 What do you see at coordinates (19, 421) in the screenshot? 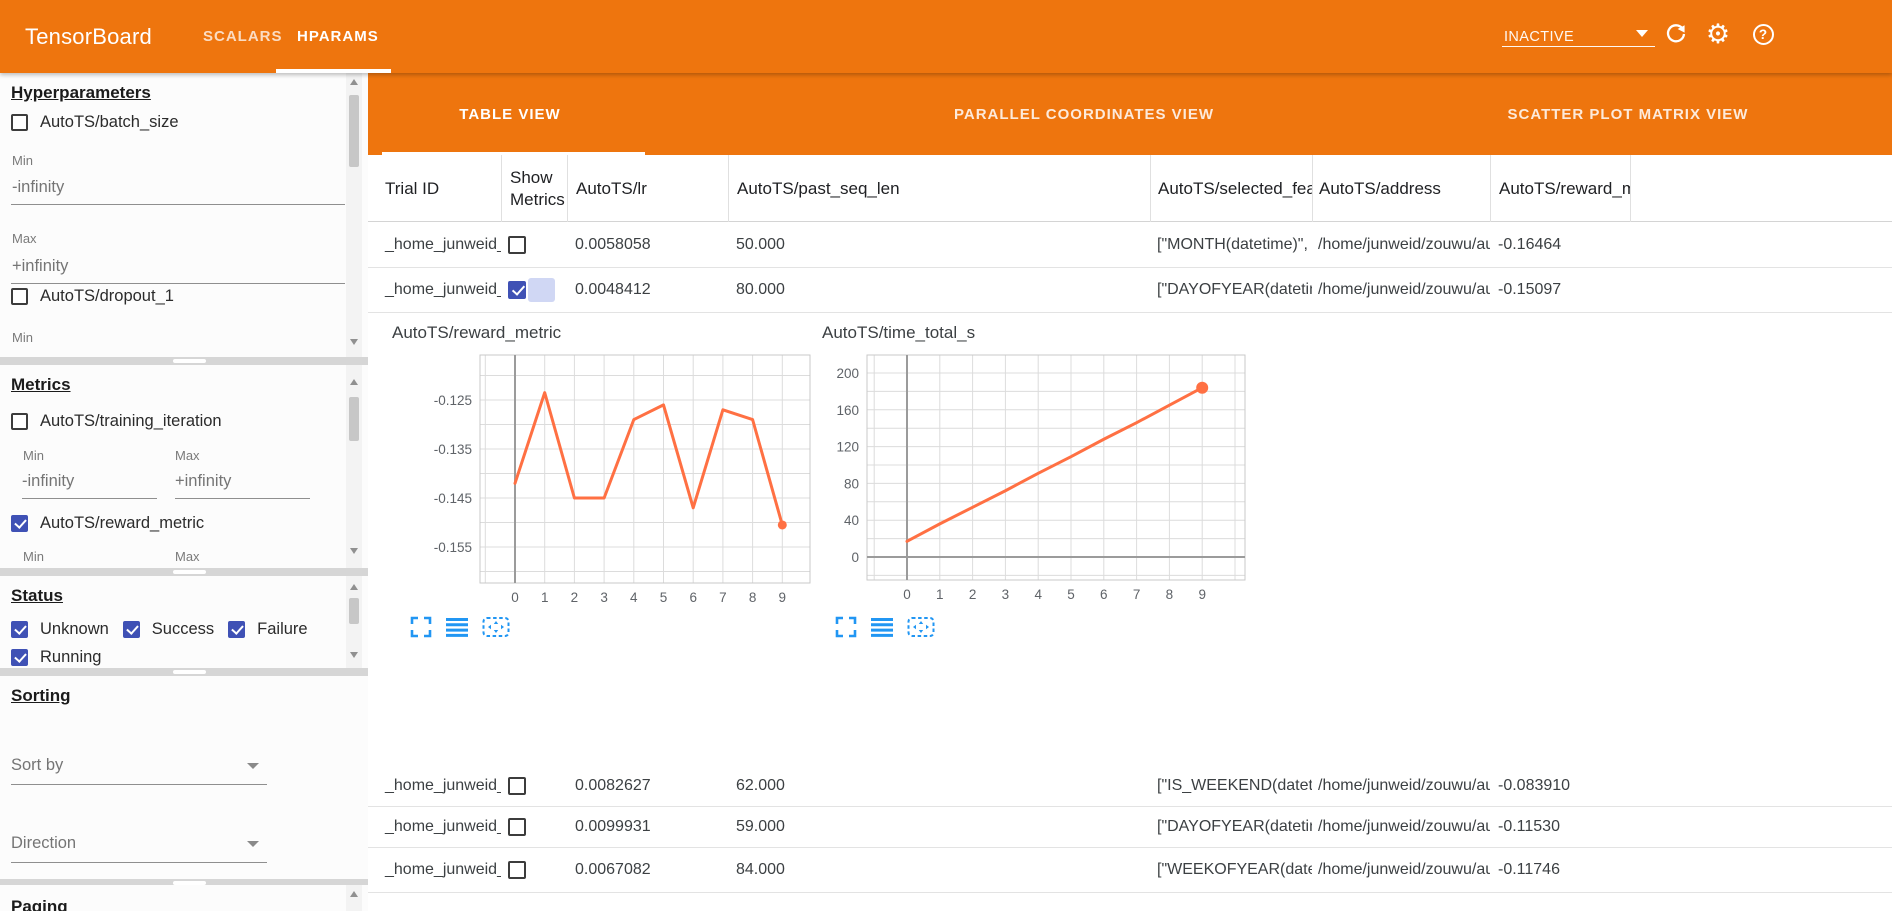
I see `training-iteration-checkbox` at bounding box center [19, 421].